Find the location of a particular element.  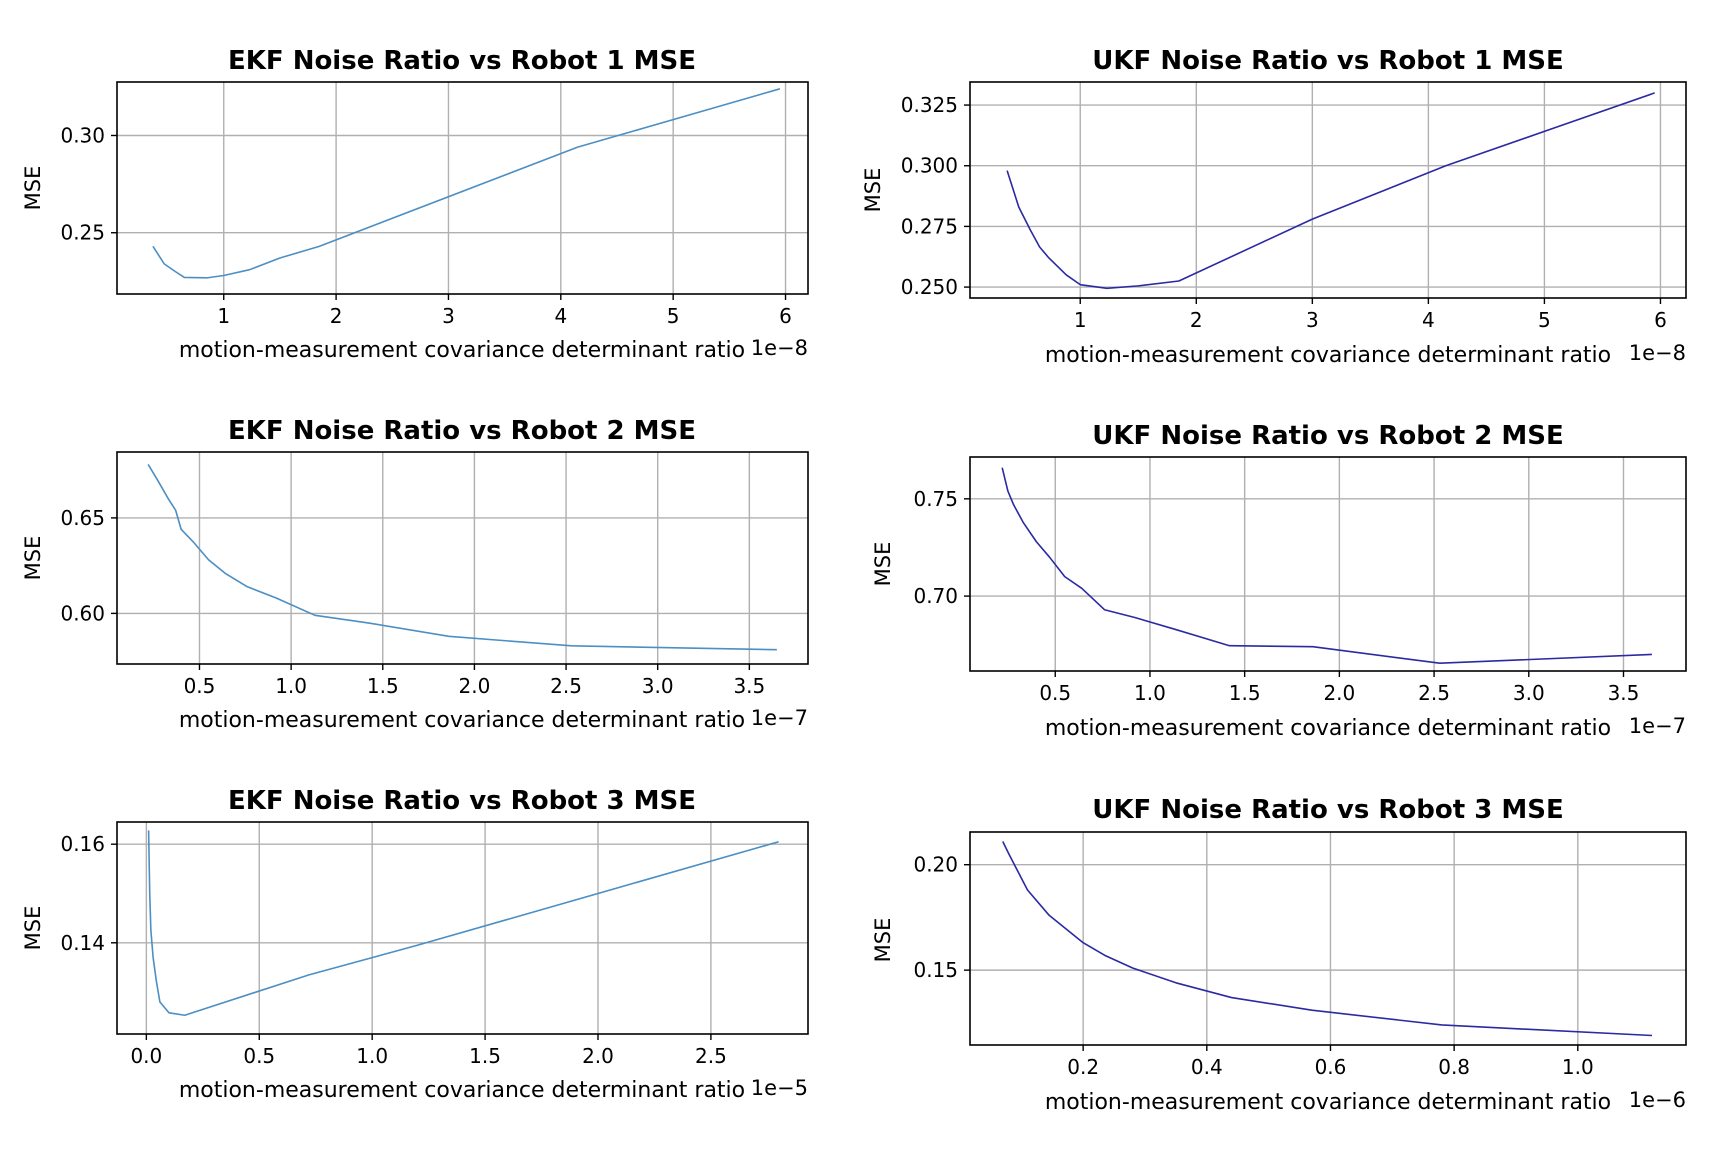

ukf-robot3-ylabel: MSE is located at coordinates (883, 940).